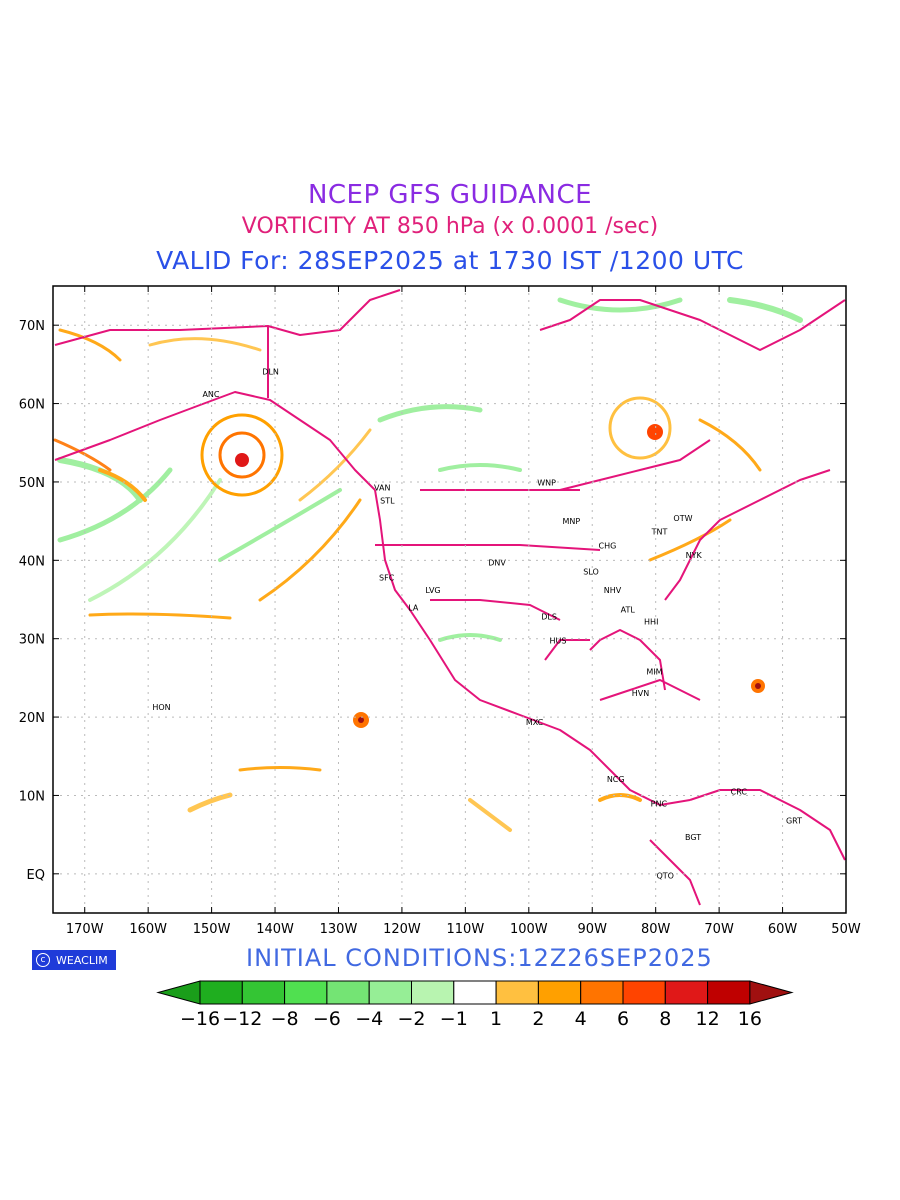  Describe the element at coordinates (640, 693) in the screenshot. I see `city-label: HVN` at that location.